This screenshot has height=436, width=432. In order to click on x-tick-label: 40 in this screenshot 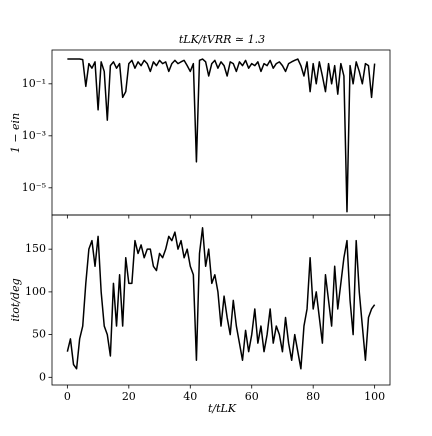, I will do `click(190, 396)`.